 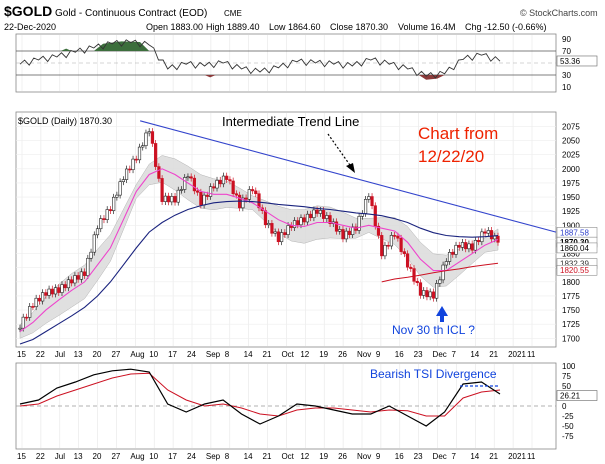 I want to click on price-x-tick-label: 2021, so click(x=517, y=354).